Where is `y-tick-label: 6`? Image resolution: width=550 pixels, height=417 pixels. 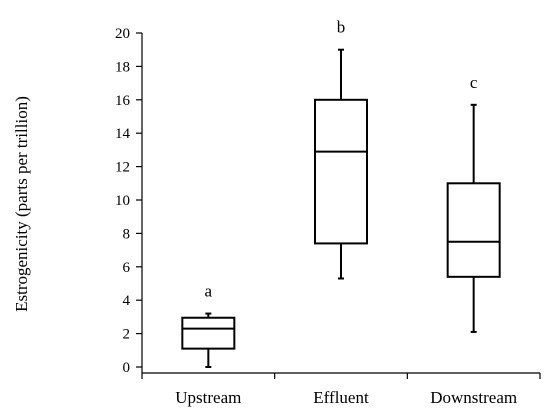
y-tick-label: 6 is located at coordinates (127, 268).